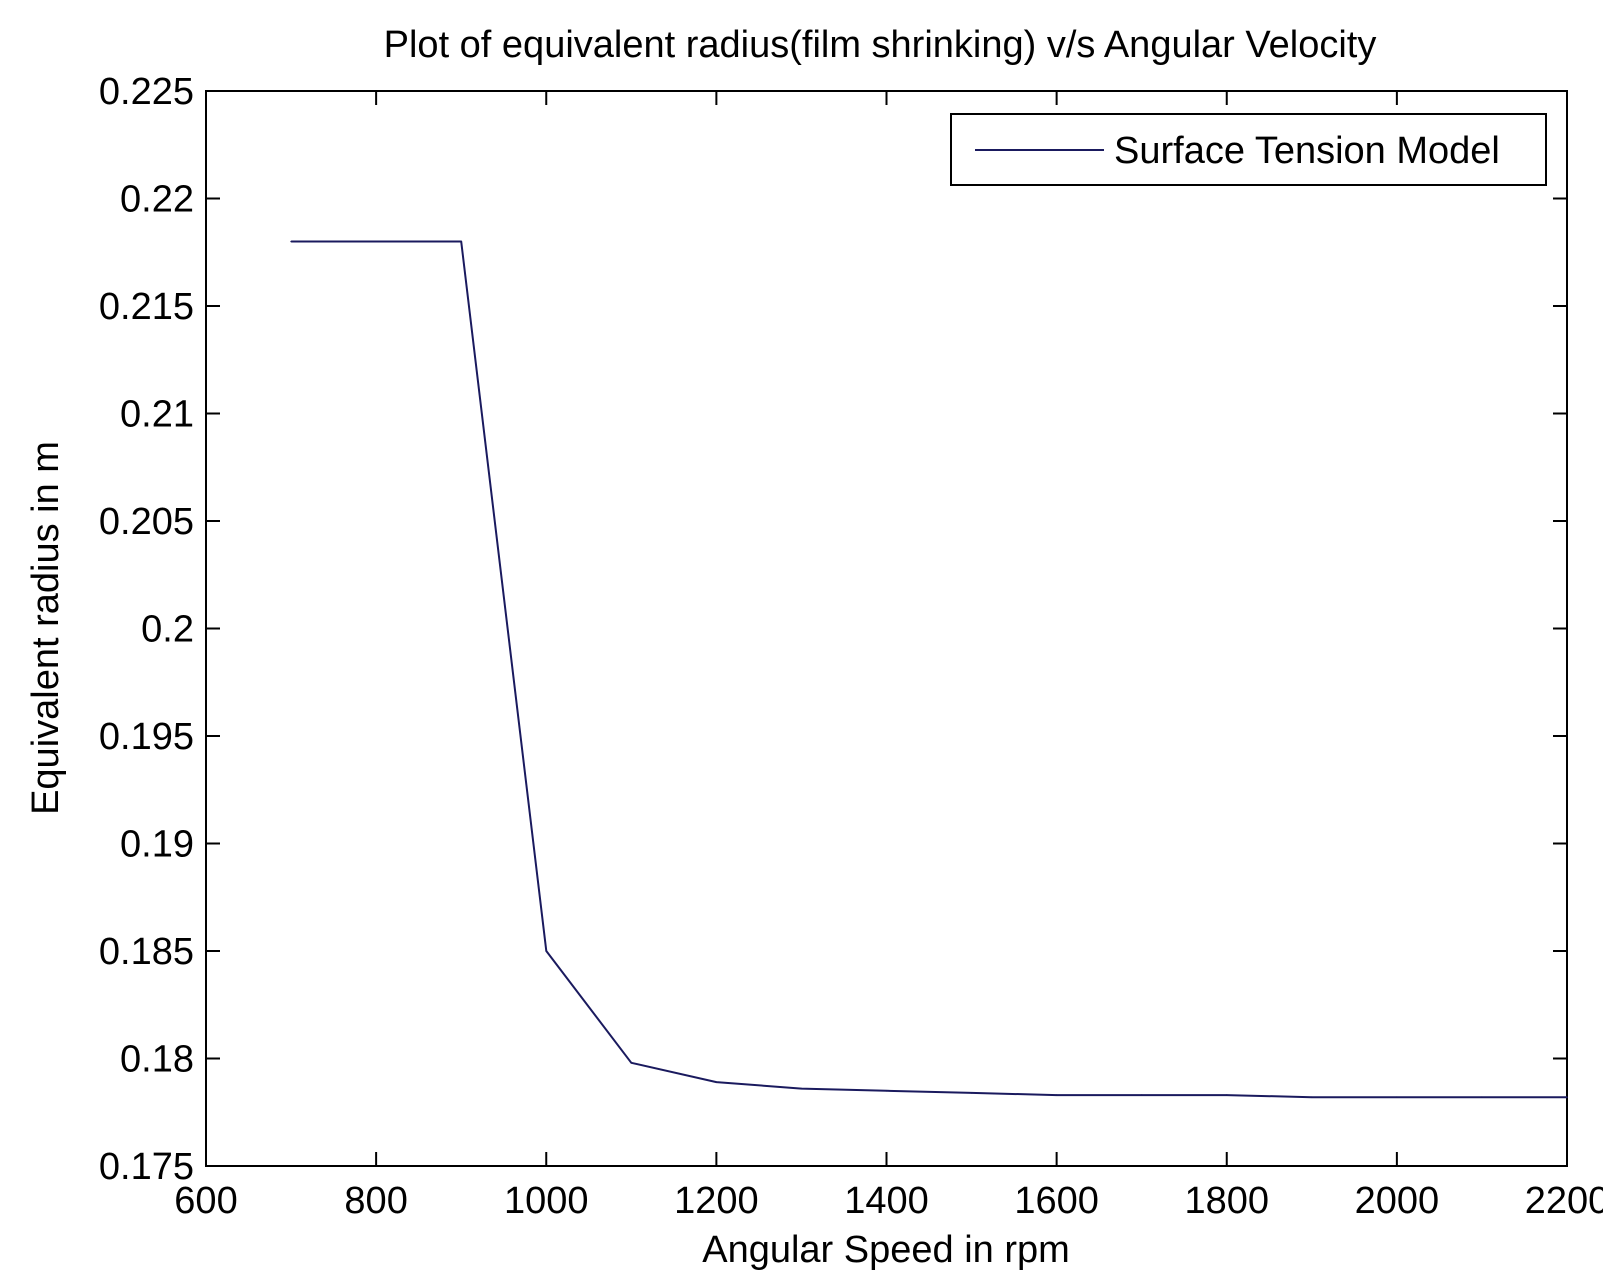 The height and width of the screenshot is (1278, 1603). I want to click on y-tick-label: 0.21, so click(157, 415).